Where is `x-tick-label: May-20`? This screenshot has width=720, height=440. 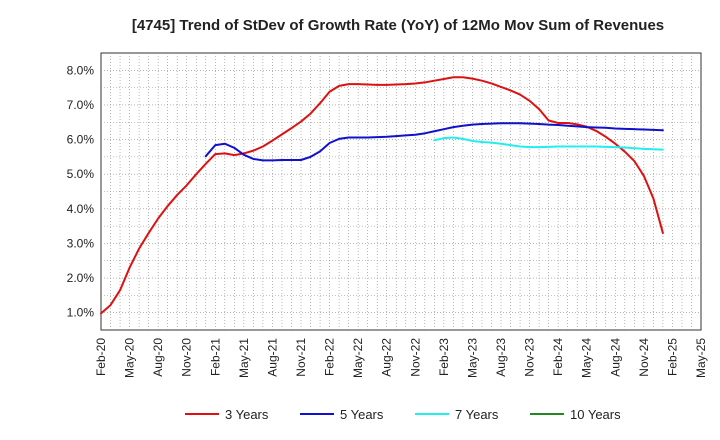 x-tick-label: May-20 is located at coordinates (130, 358).